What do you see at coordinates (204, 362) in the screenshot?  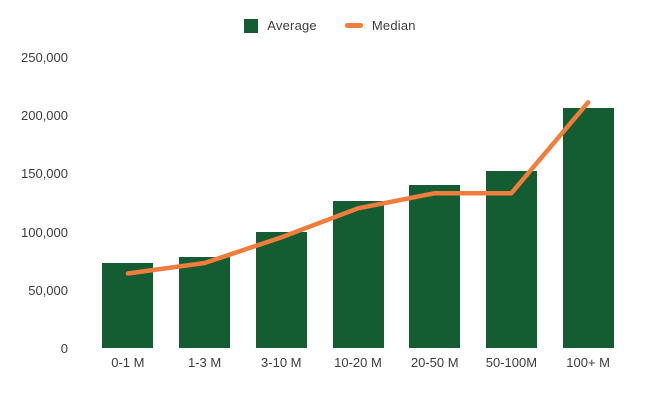 I see `x-tick-label: 1-3 M` at bounding box center [204, 362].